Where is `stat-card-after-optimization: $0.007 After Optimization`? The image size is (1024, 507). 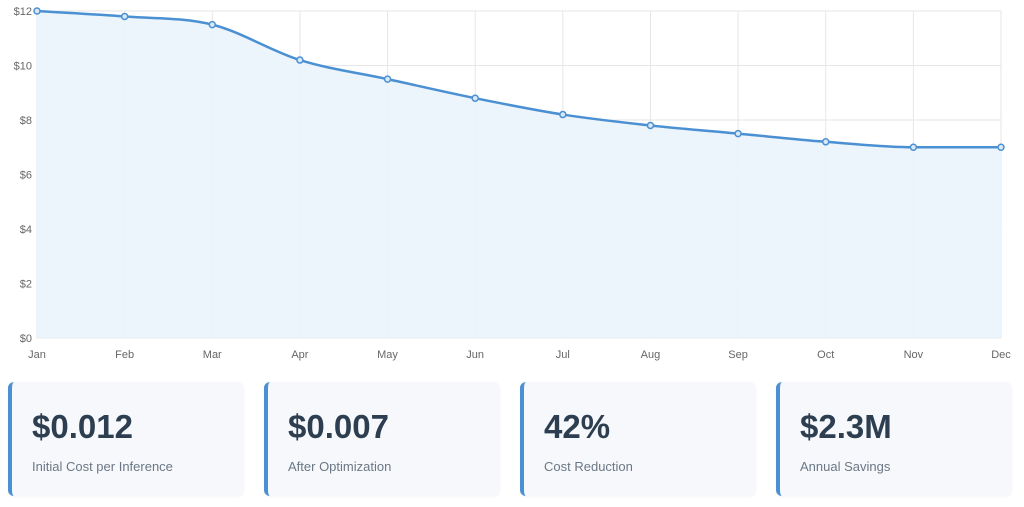
stat-card-after-optimization: $0.007 After Optimization is located at coordinates (382, 439).